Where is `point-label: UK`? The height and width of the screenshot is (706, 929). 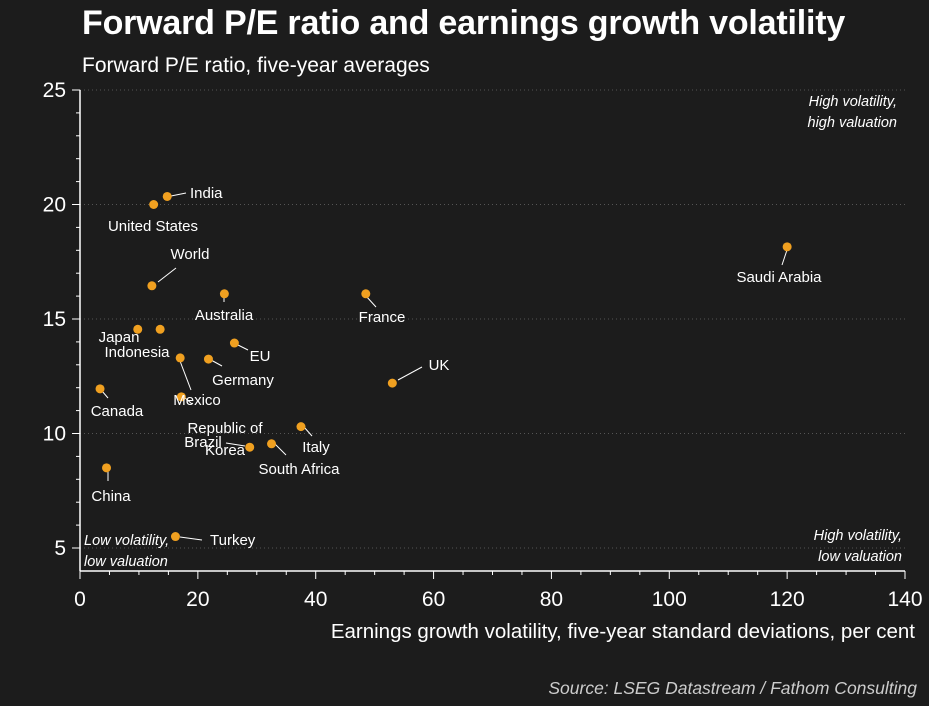
point-label: UK is located at coordinates (439, 365).